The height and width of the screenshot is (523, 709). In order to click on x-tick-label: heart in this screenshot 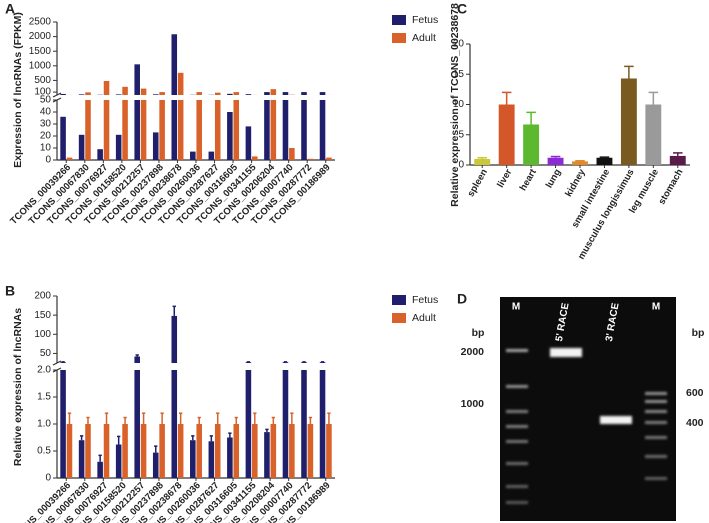, I will do `click(529, 180)`.